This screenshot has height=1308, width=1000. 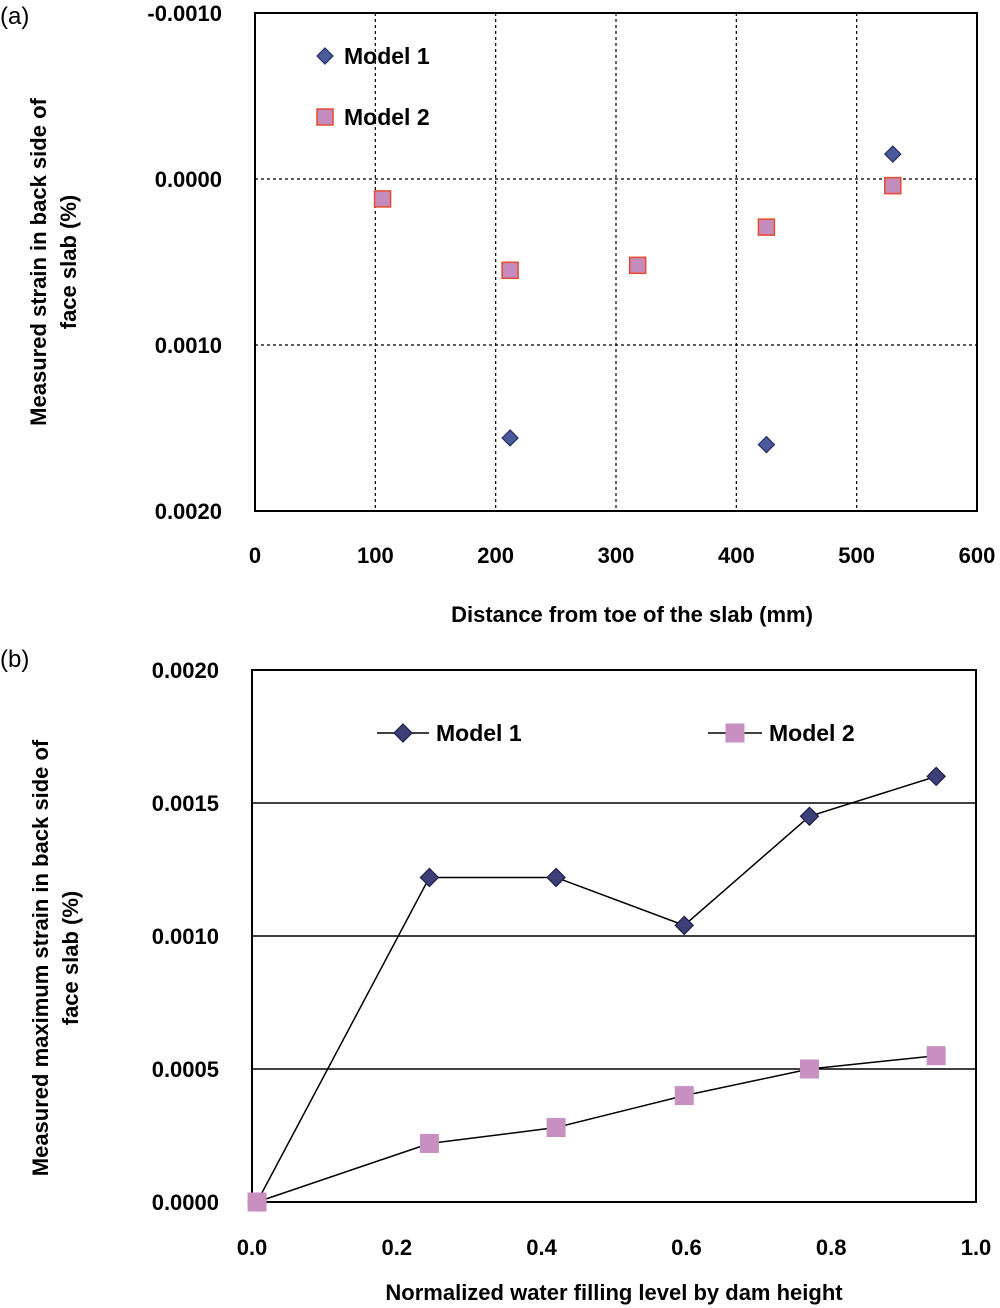 What do you see at coordinates (637, 299) in the screenshot?
I see `data-markers` at bounding box center [637, 299].